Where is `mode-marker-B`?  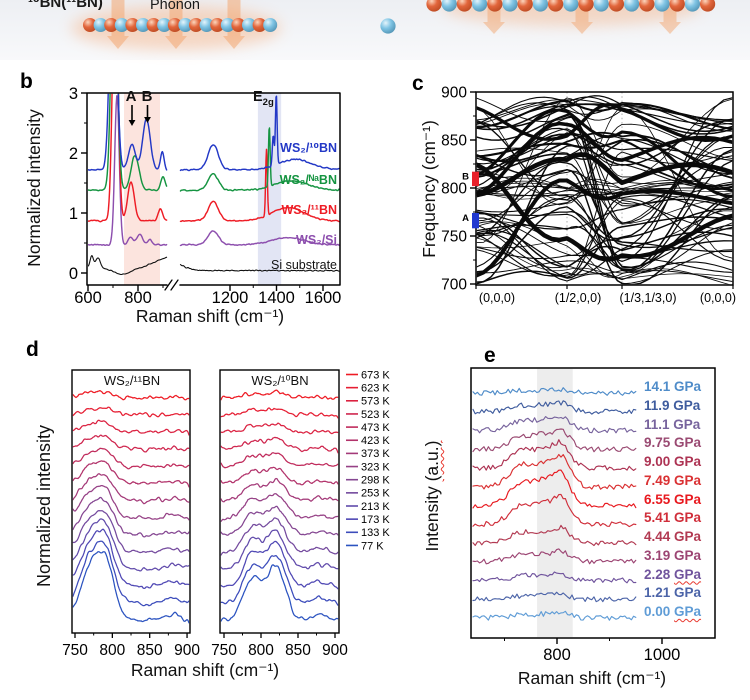 mode-marker-B is located at coordinates (475, 179).